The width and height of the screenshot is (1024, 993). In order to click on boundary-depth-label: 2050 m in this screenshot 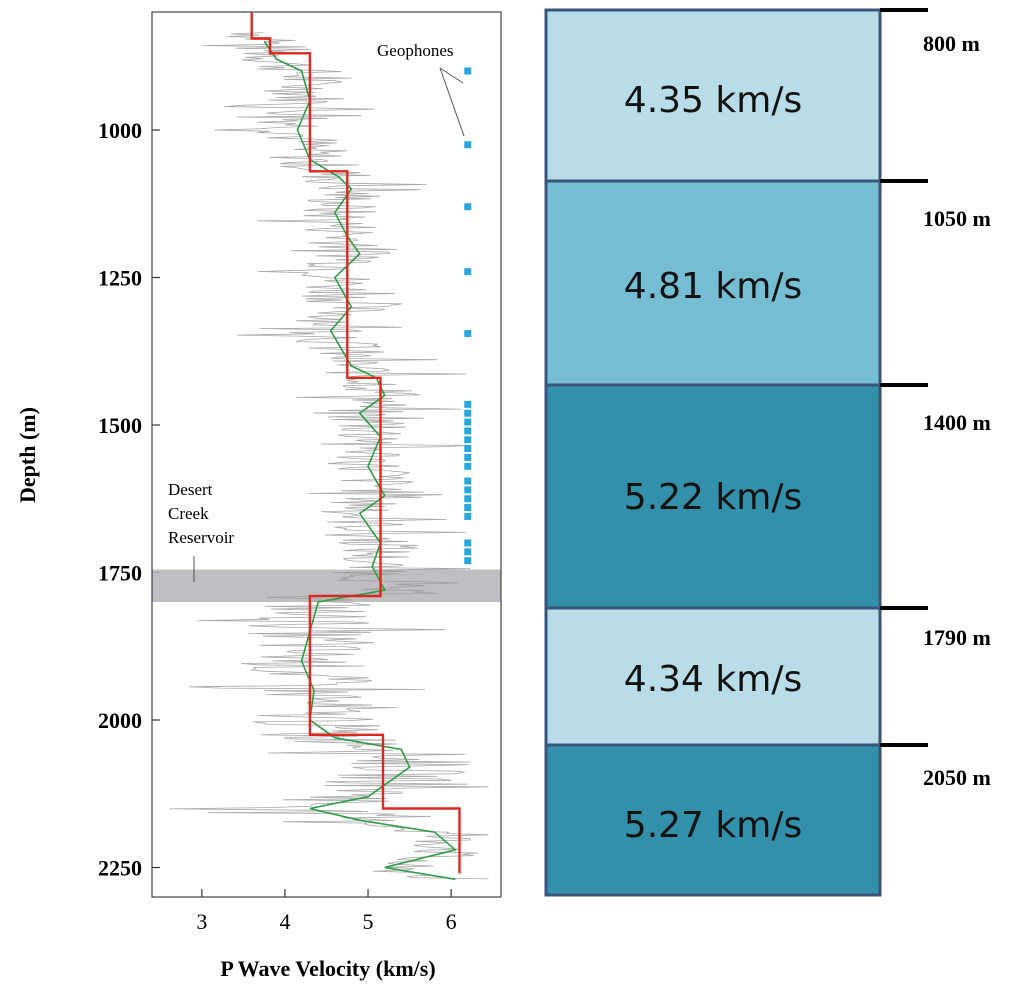, I will do `click(957, 777)`.